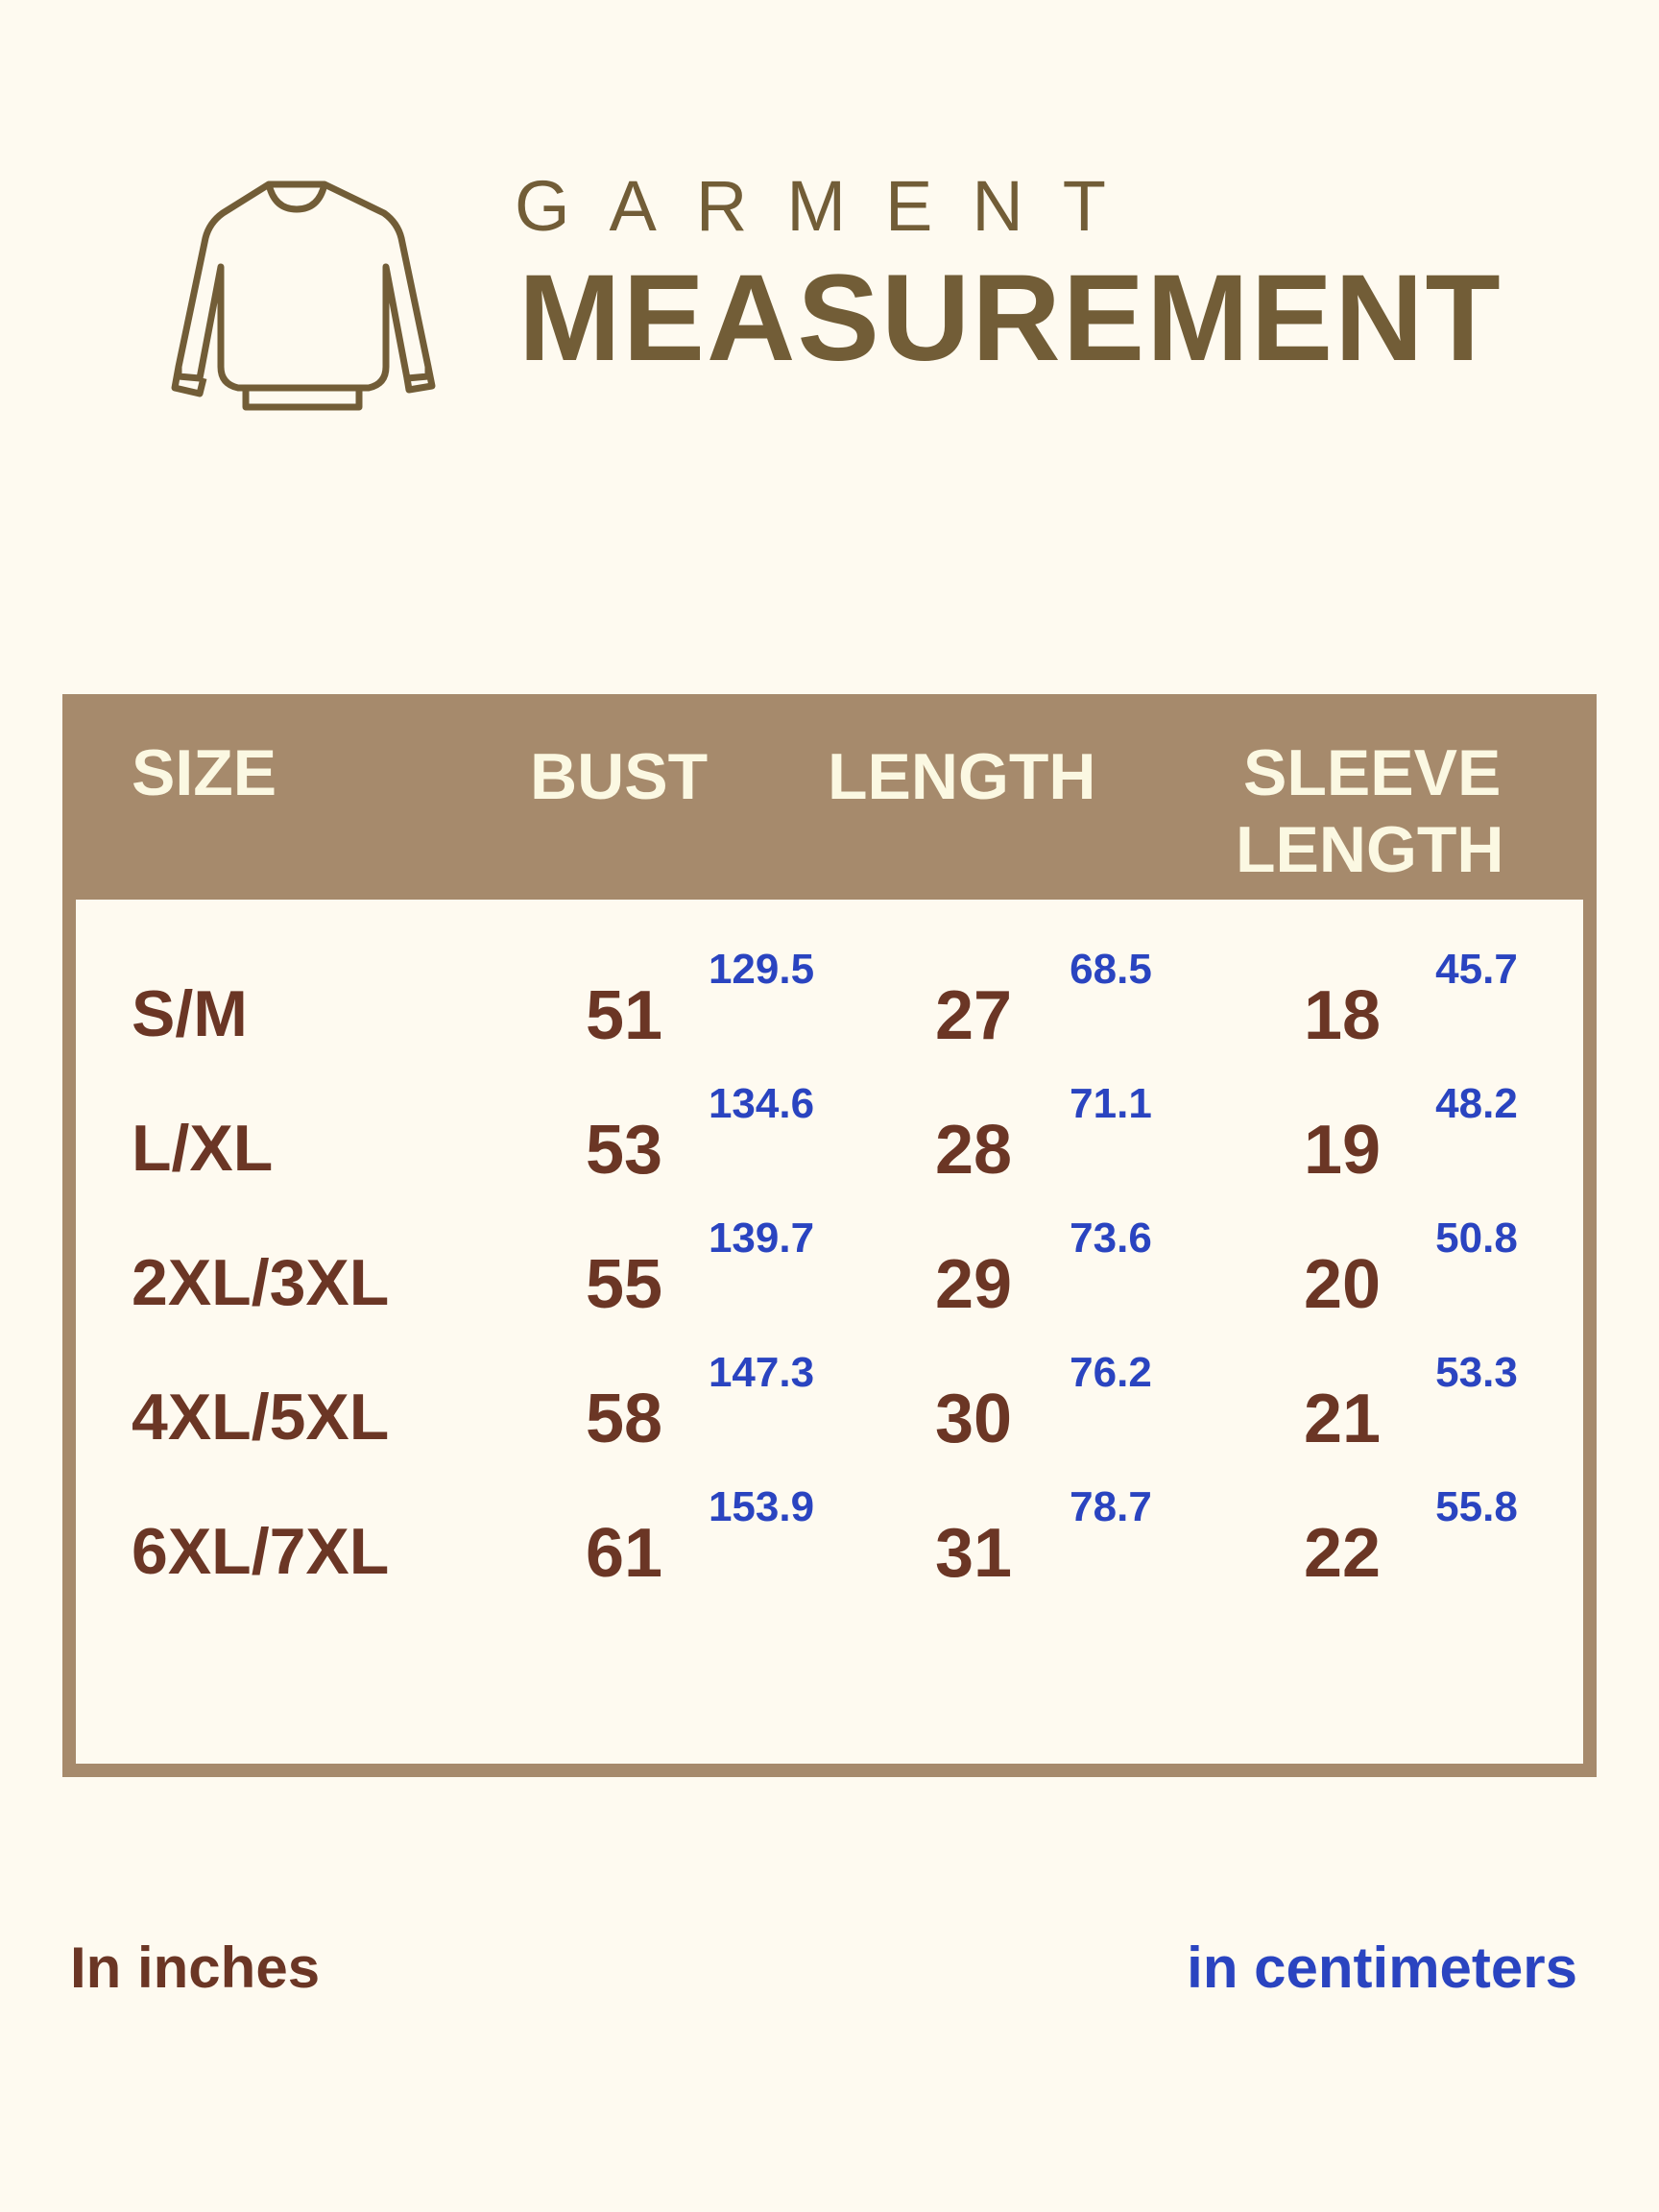 The height and width of the screenshot is (2212, 1659). Describe the element at coordinates (973, 1553) in the screenshot. I see `cell-length-in: 31` at that location.